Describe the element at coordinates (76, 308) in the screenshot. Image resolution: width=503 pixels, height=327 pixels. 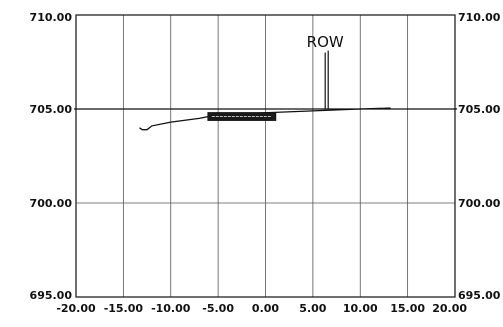
I see `x-tick-label-0: -20.00` at that location.